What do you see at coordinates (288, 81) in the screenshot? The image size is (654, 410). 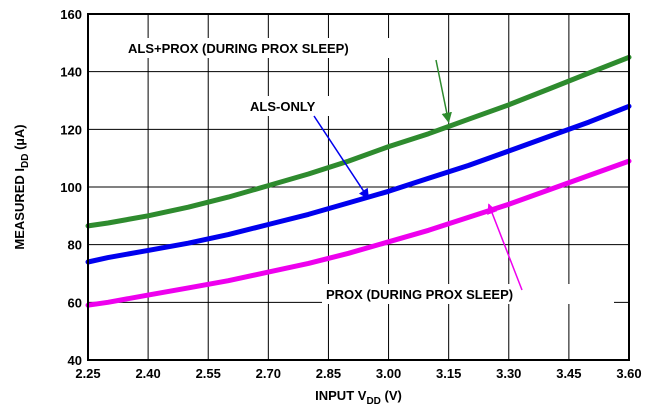 I see `annotation-als-prox: ALS+PROX (DURING PROX SLEEP)` at bounding box center [288, 81].